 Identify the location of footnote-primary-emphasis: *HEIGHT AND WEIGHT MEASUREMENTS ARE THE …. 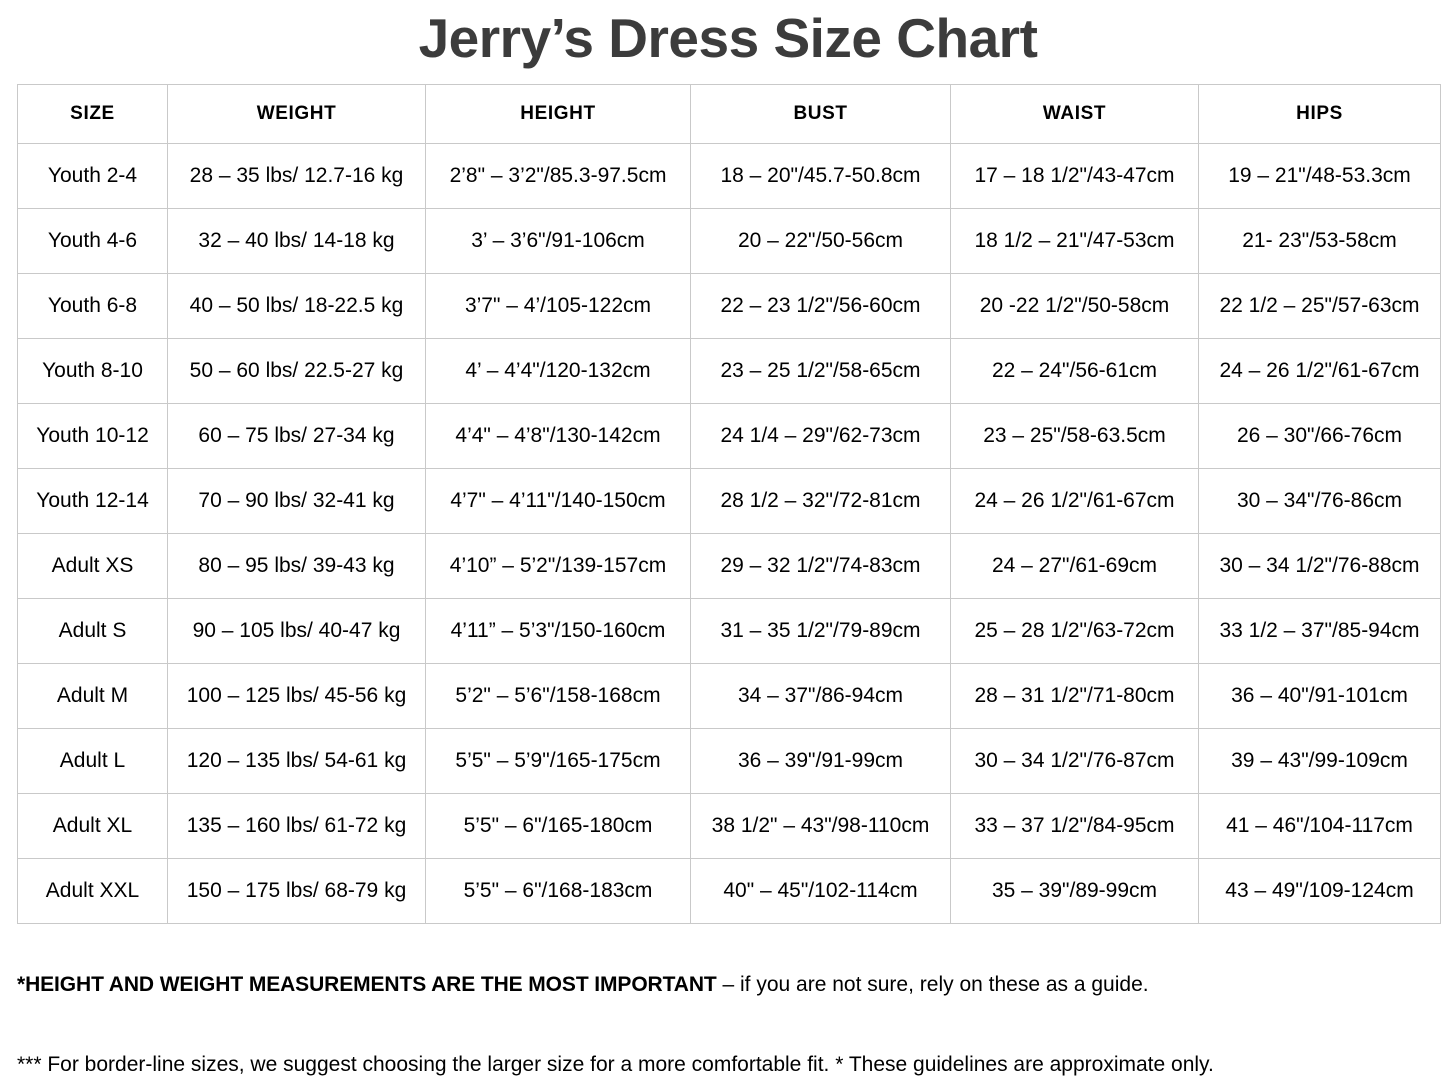
(367, 984).